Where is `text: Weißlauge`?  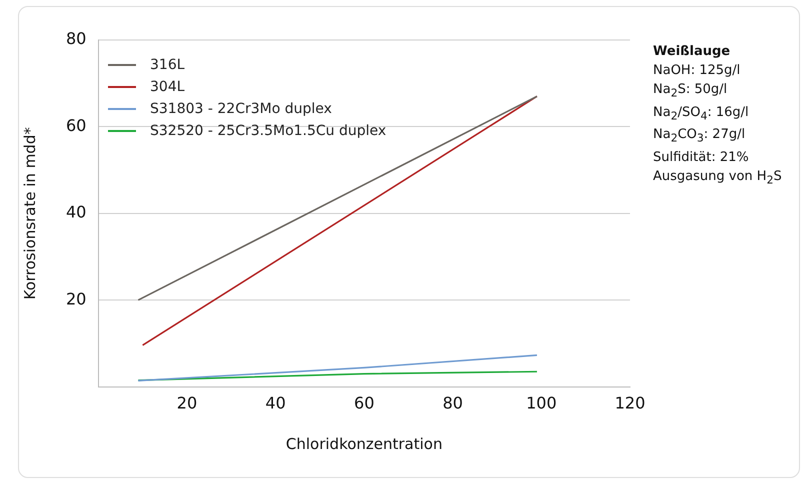
text: Weißlauge is located at coordinates (692, 52).